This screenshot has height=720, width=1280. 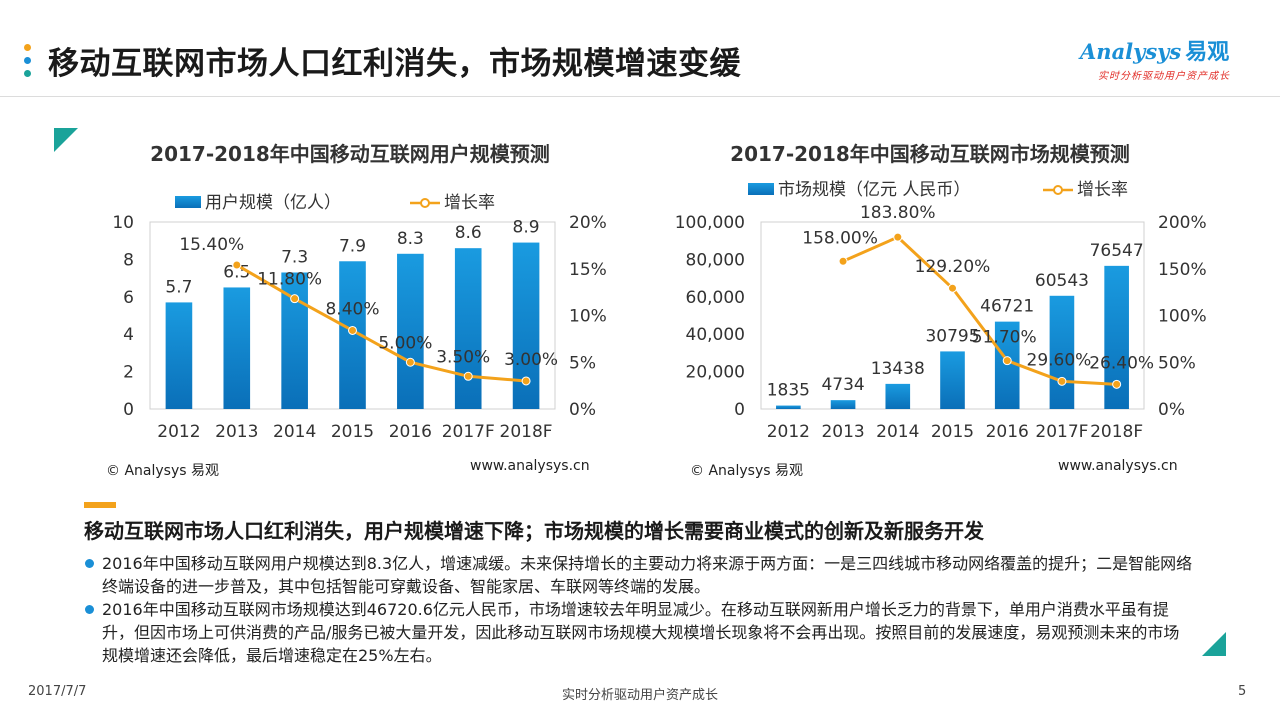 What do you see at coordinates (715, 373) in the screenshot?
I see `y-left-tick-label: 20,000` at bounding box center [715, 373].